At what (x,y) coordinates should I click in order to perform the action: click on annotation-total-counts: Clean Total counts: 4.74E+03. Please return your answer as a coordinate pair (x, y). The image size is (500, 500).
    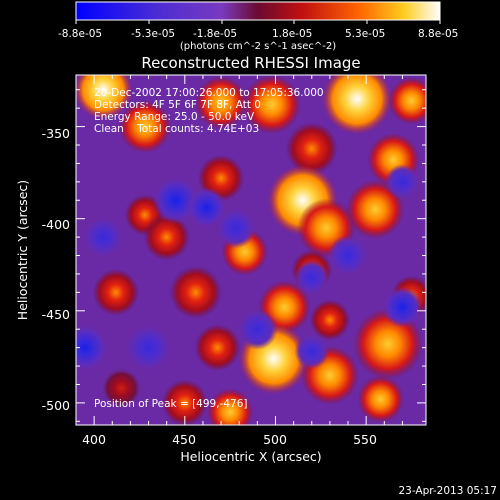
    Looking at the image, I should click on (176, 129).